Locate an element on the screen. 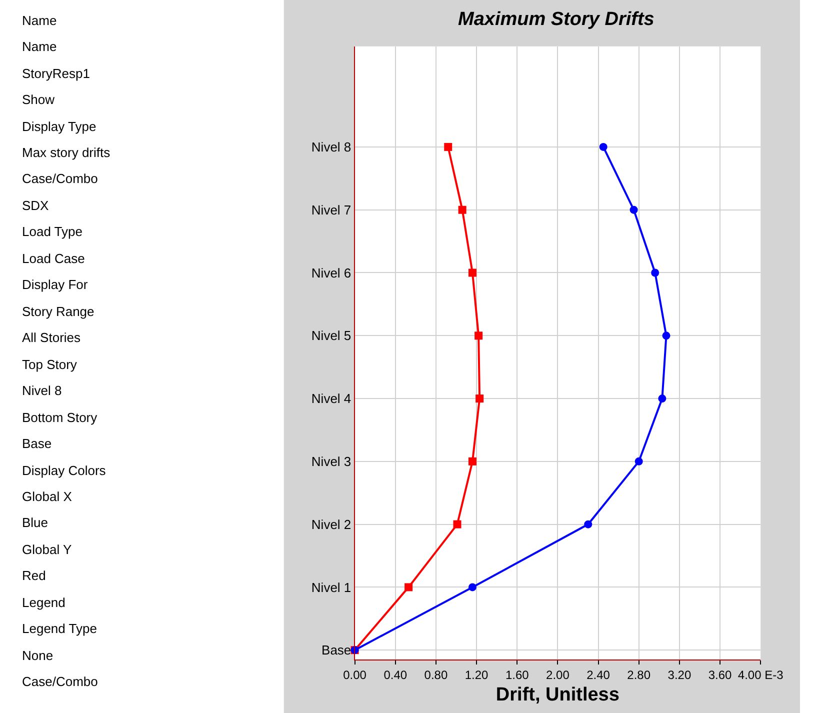  text: Global X is located at coordinates (47, 496).